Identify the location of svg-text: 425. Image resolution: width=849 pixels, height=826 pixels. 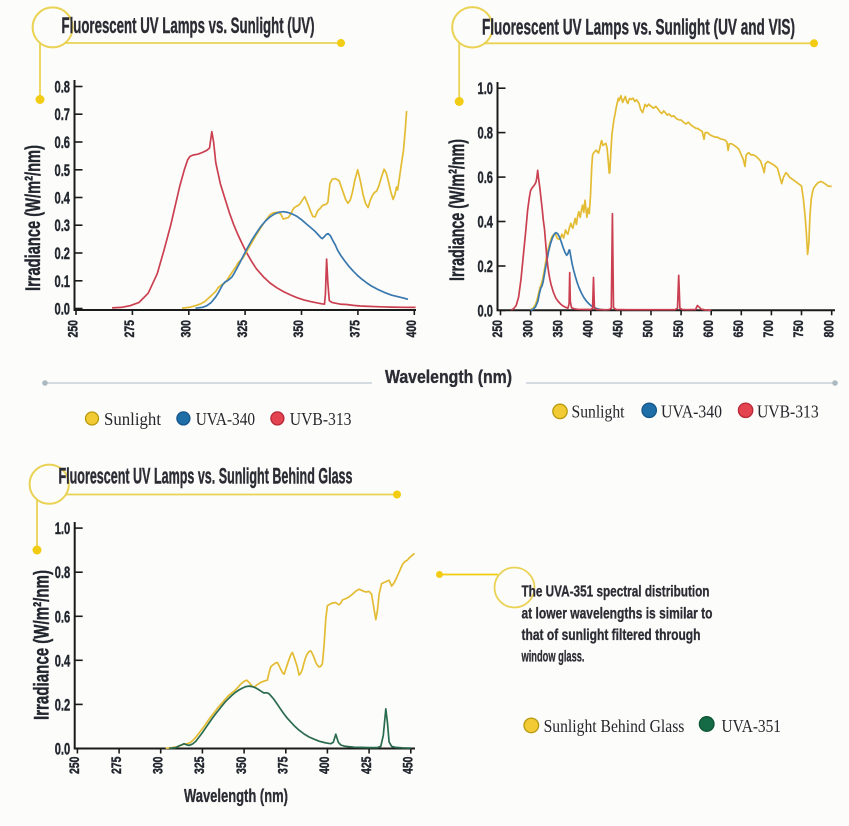
(366, 765).